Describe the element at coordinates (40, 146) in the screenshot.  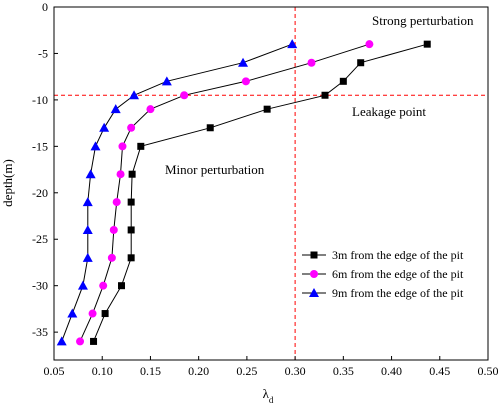
I see `y-tick-label: -15` at that location.